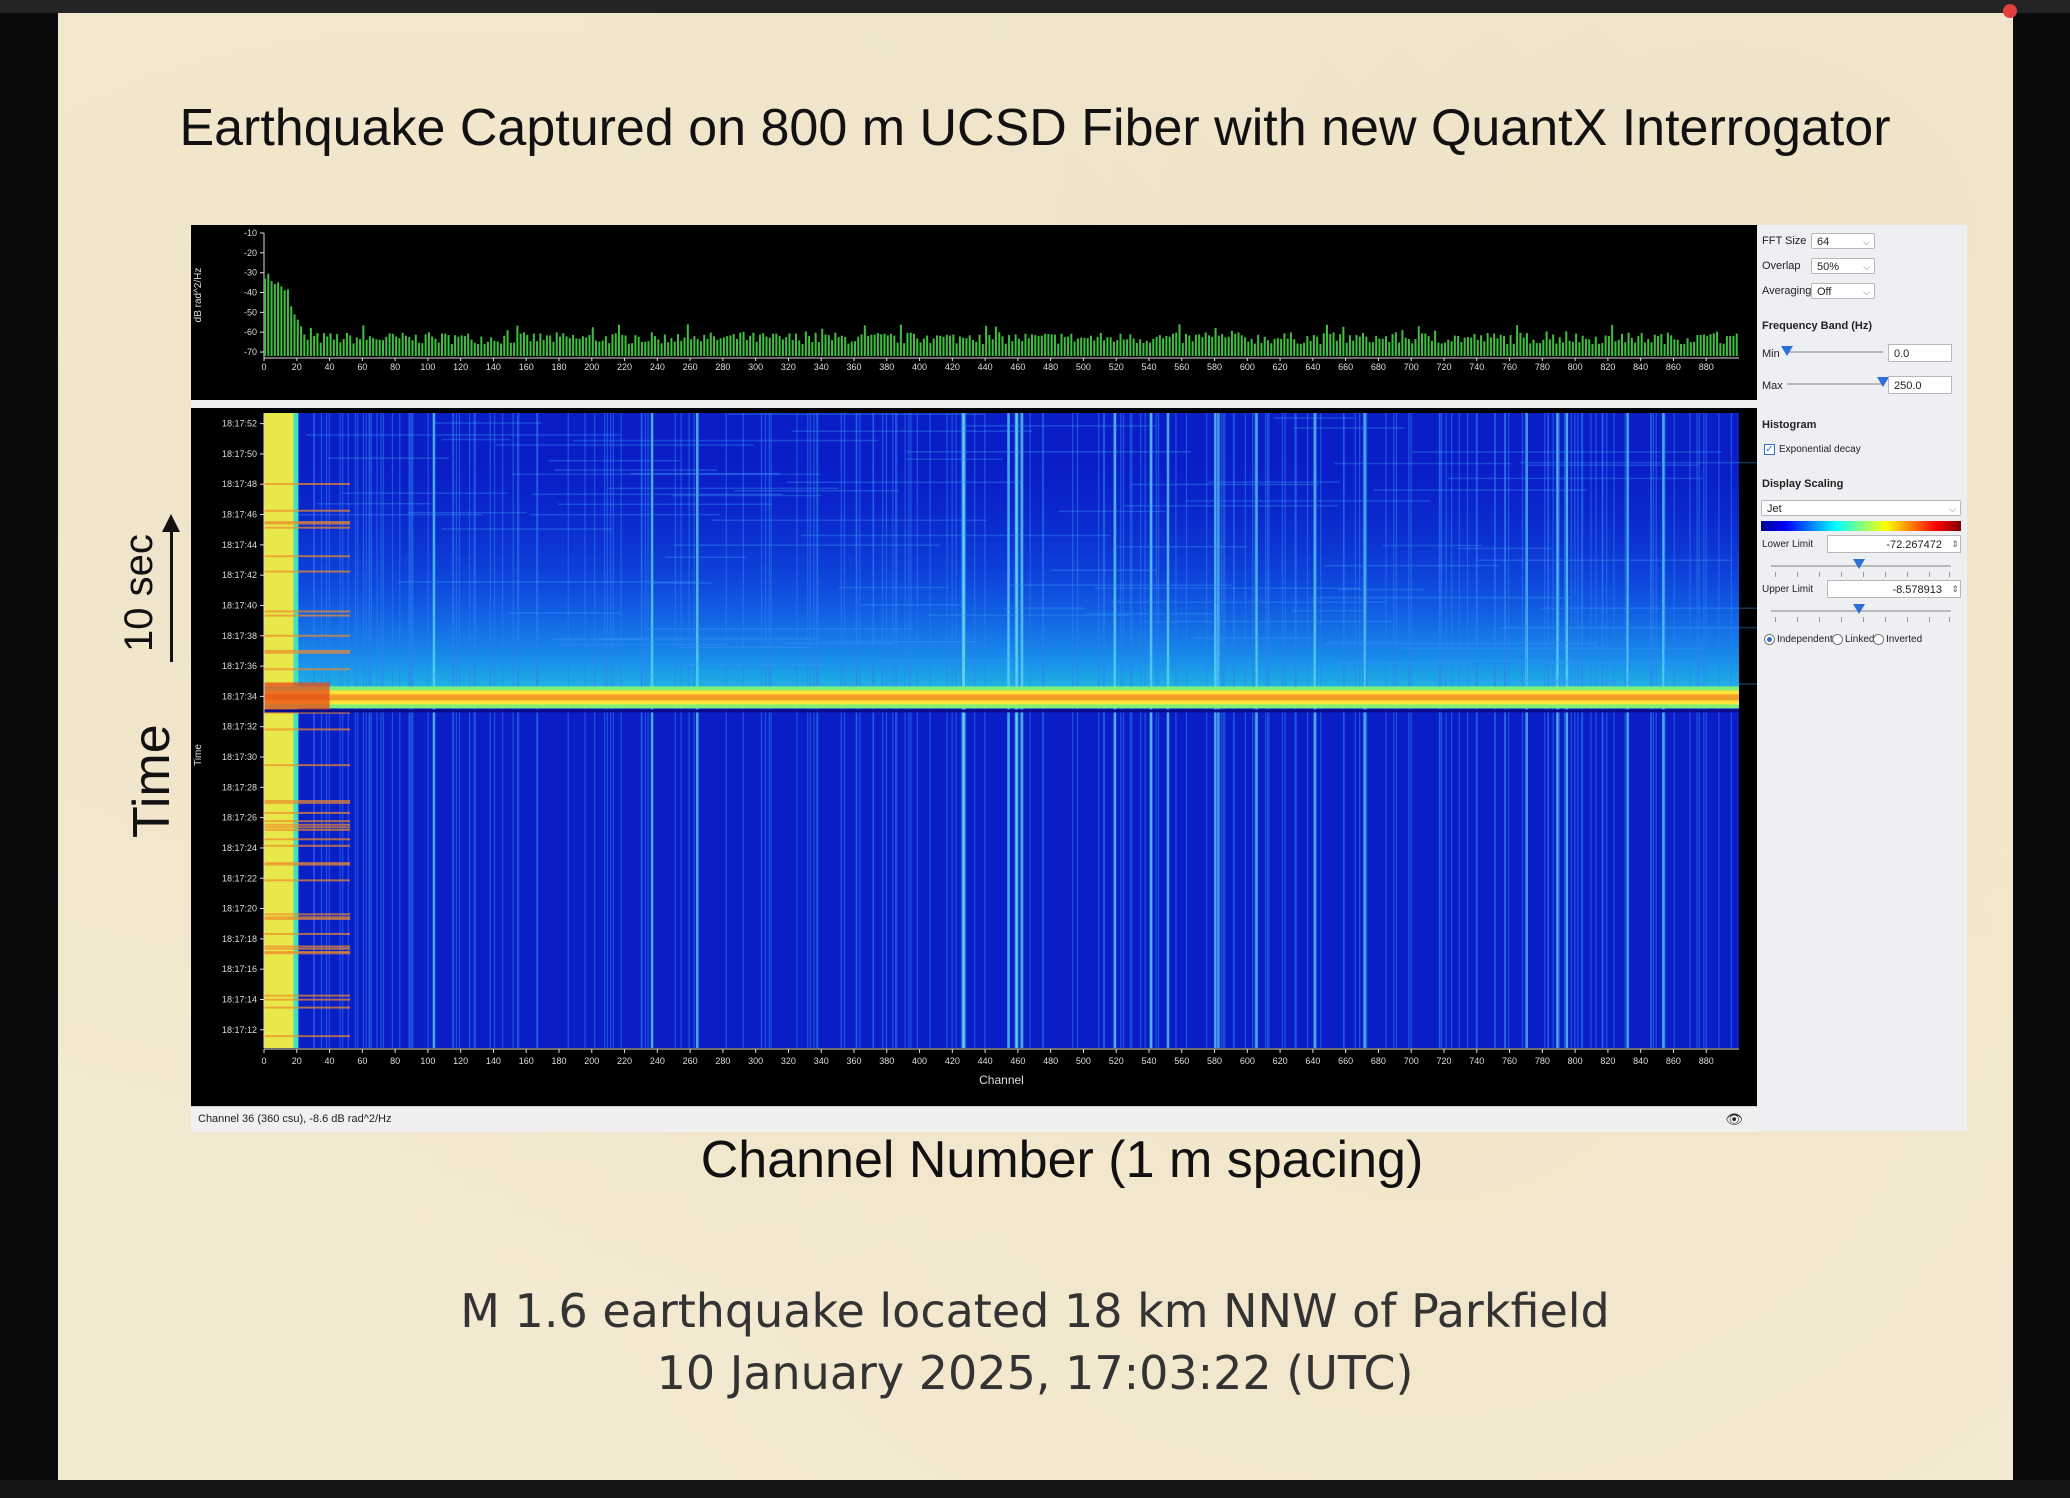  What do you see at coordinates (974, 404) in the screenshot?
I see `plot-separator` at bounding box center [974, 404].